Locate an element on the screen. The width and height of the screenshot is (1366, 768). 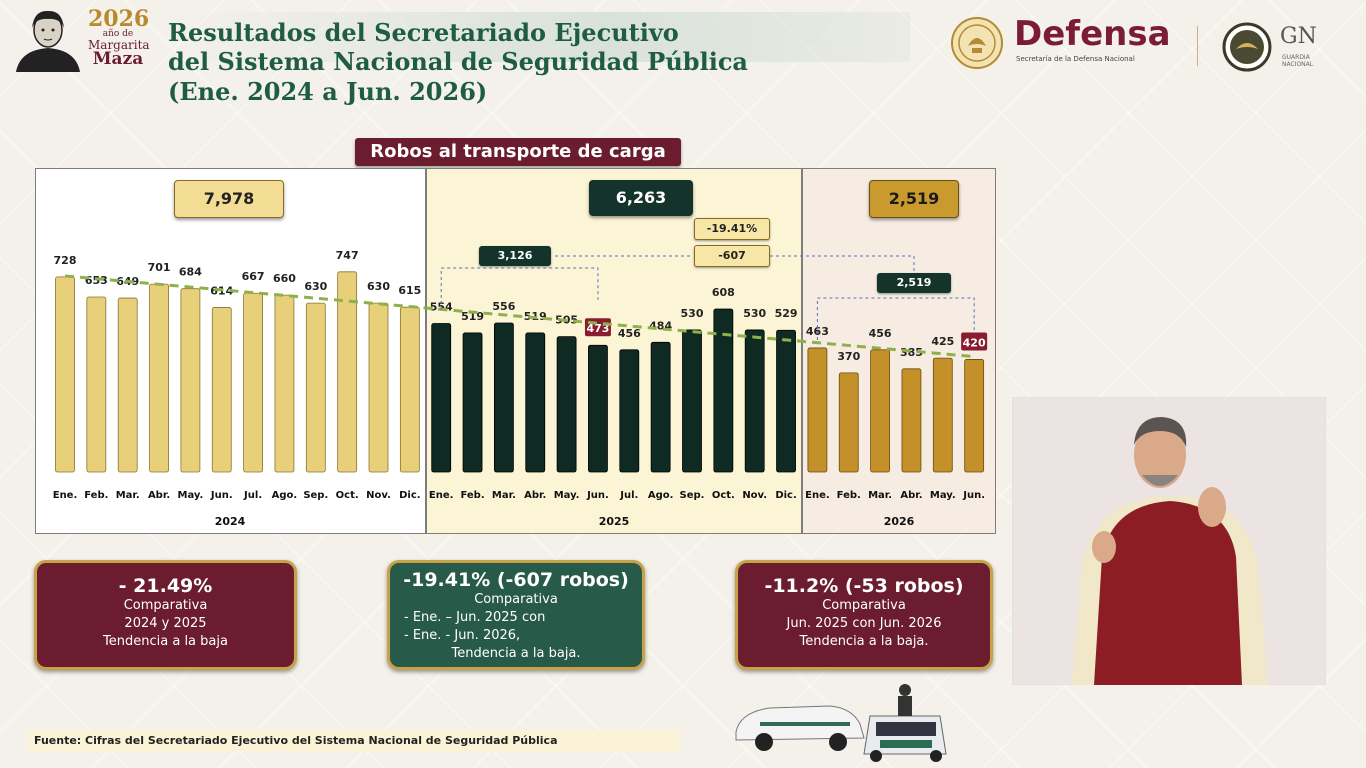
tick-label-2024-5: Jun. is located at coordinates (221, 495).